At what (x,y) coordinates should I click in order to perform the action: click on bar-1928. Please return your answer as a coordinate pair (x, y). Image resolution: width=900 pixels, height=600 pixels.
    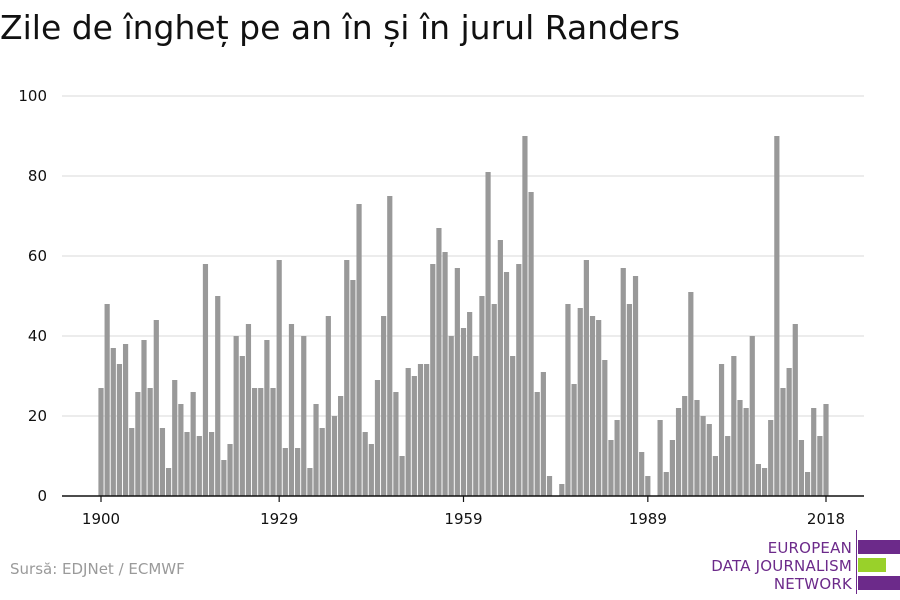
    Looking at the image, I should click on (273, 442).